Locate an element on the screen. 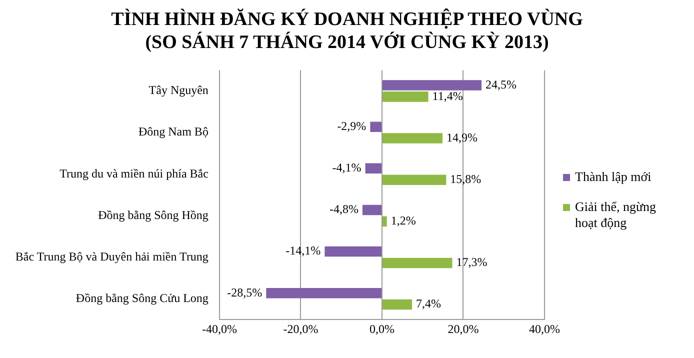  chart-subtitle: (SO SÁNH 7 THÁNG 2014 VỚI CÙNG KỲ 2013) is located at coordinates (347, 42).